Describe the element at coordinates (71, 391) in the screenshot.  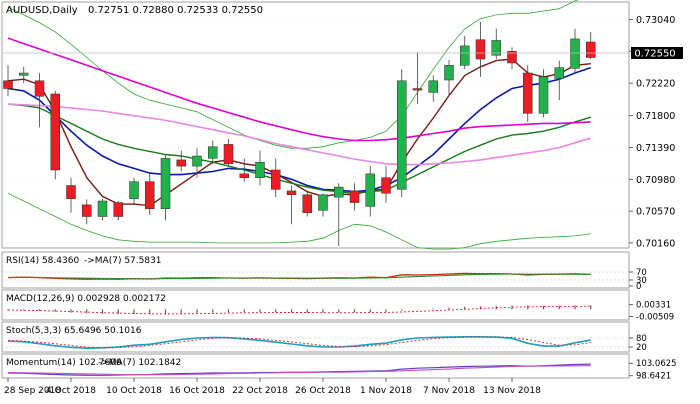
I see `date-tick-label: 4 Oct 2018` at that location.